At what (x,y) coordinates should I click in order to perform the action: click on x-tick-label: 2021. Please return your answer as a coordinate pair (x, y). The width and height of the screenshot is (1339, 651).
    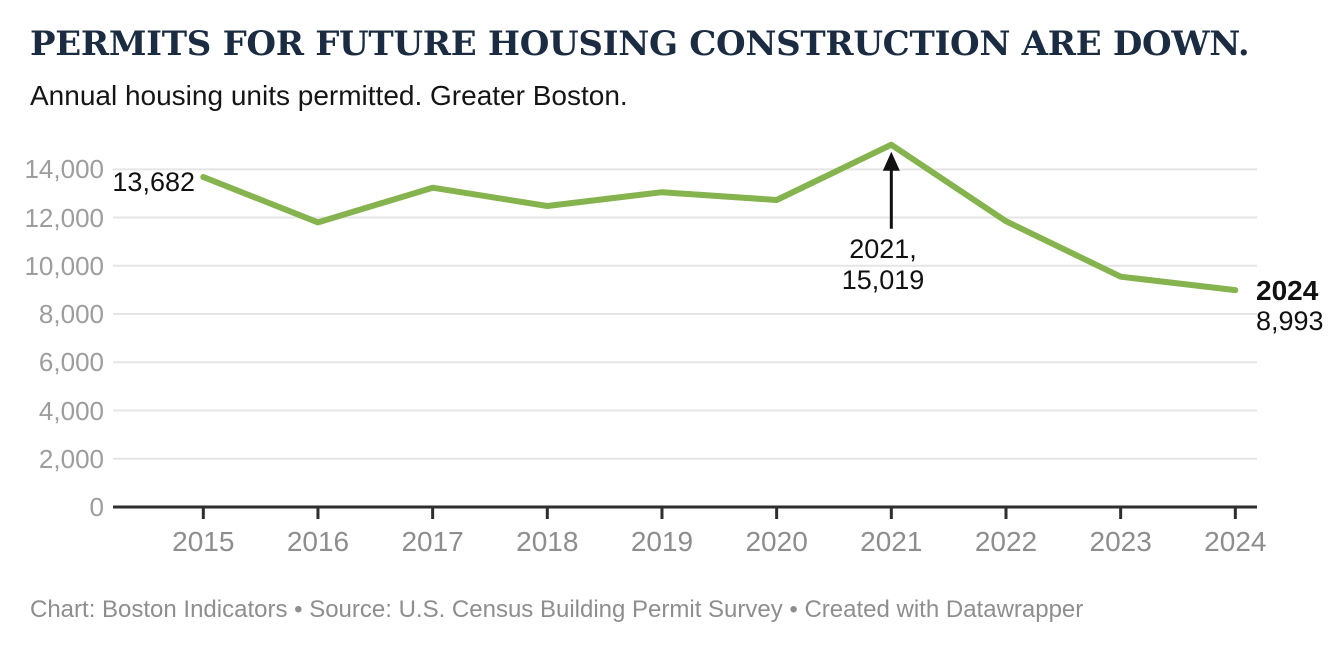
    Looking at the image, I should click on (891, 541).